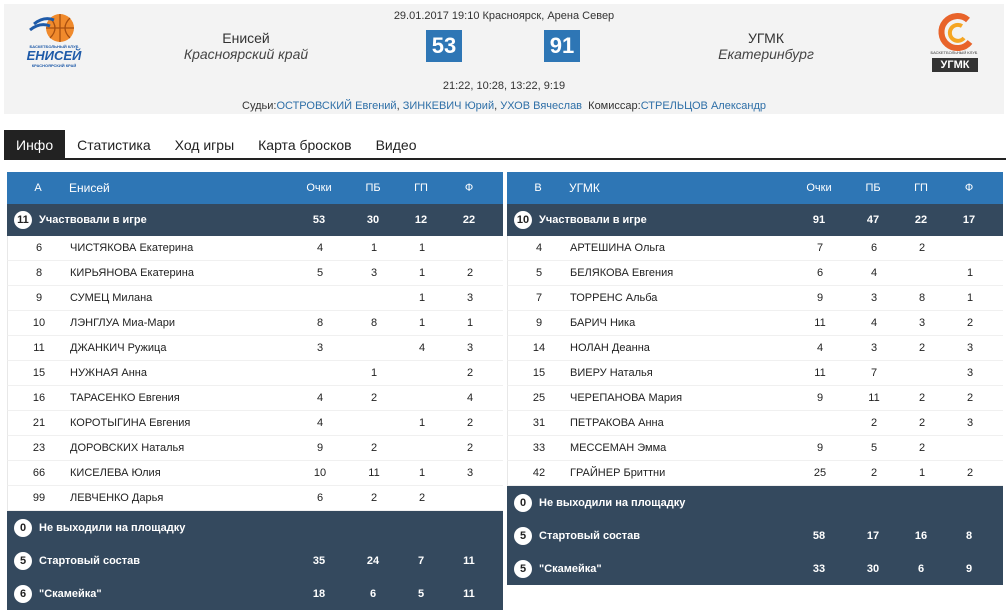 The image size is (1006, 611). What do you see at coordinates (538, 188) in the screenshot?
I see `team-letter: В` at bounding box center [538, 188].